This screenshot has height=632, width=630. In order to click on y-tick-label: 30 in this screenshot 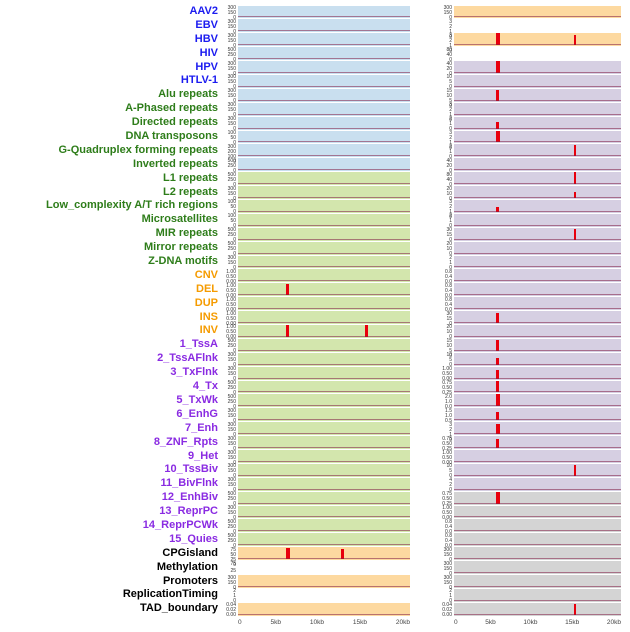, I will do `click(449, 230)`.